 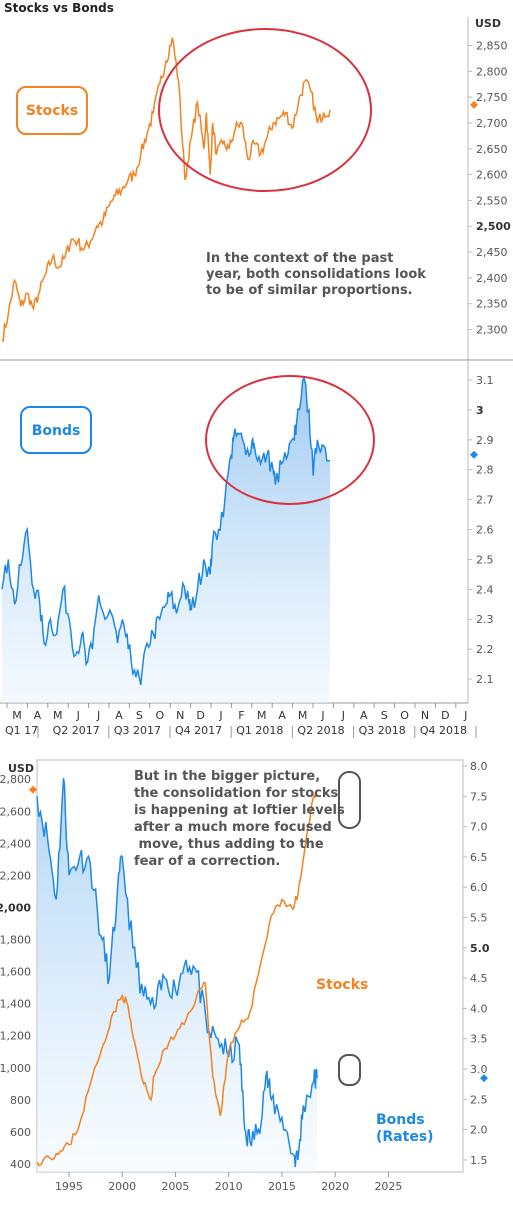 What do you see at coordinates (20, 1132) in the screenshot?
I see `long-term-left-y-tick-label: 600` at bounding box center [20, 1132].